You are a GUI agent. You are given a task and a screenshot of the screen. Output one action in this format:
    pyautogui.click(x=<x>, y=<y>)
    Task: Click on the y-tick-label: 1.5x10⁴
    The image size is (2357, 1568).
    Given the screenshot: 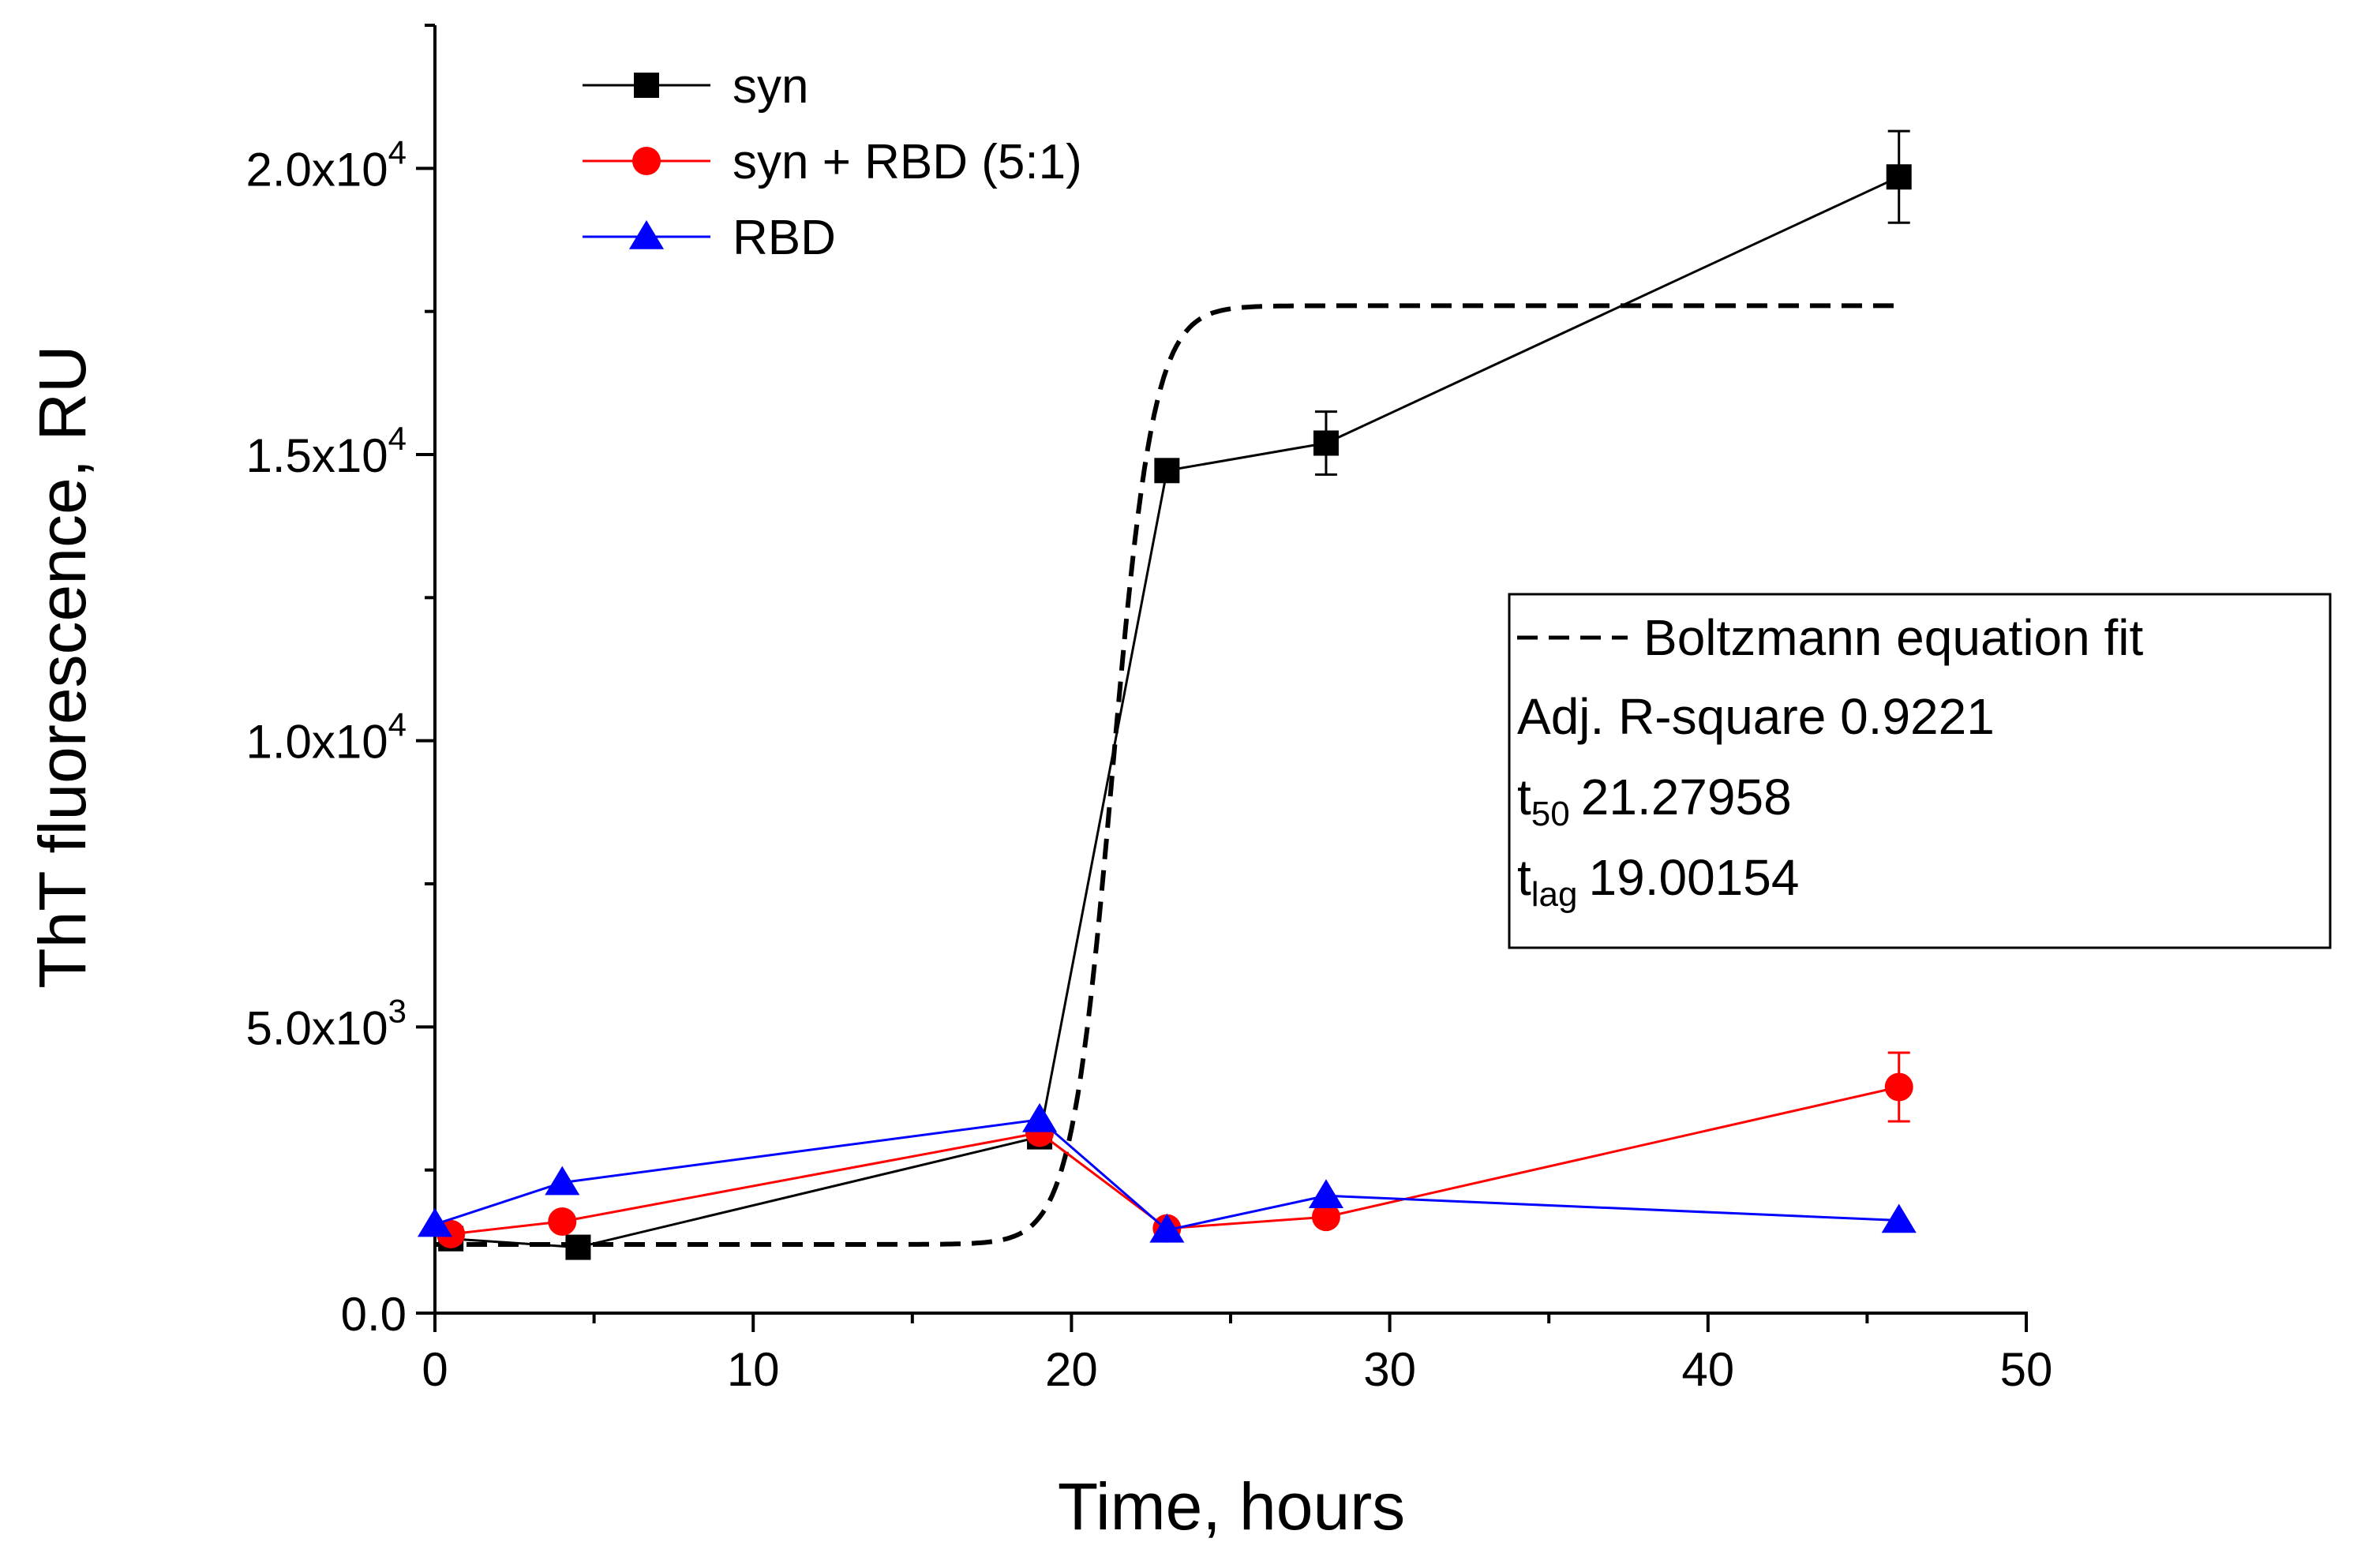 What is the action you would take?
    pyautogui.click(x=326, y=451)
    